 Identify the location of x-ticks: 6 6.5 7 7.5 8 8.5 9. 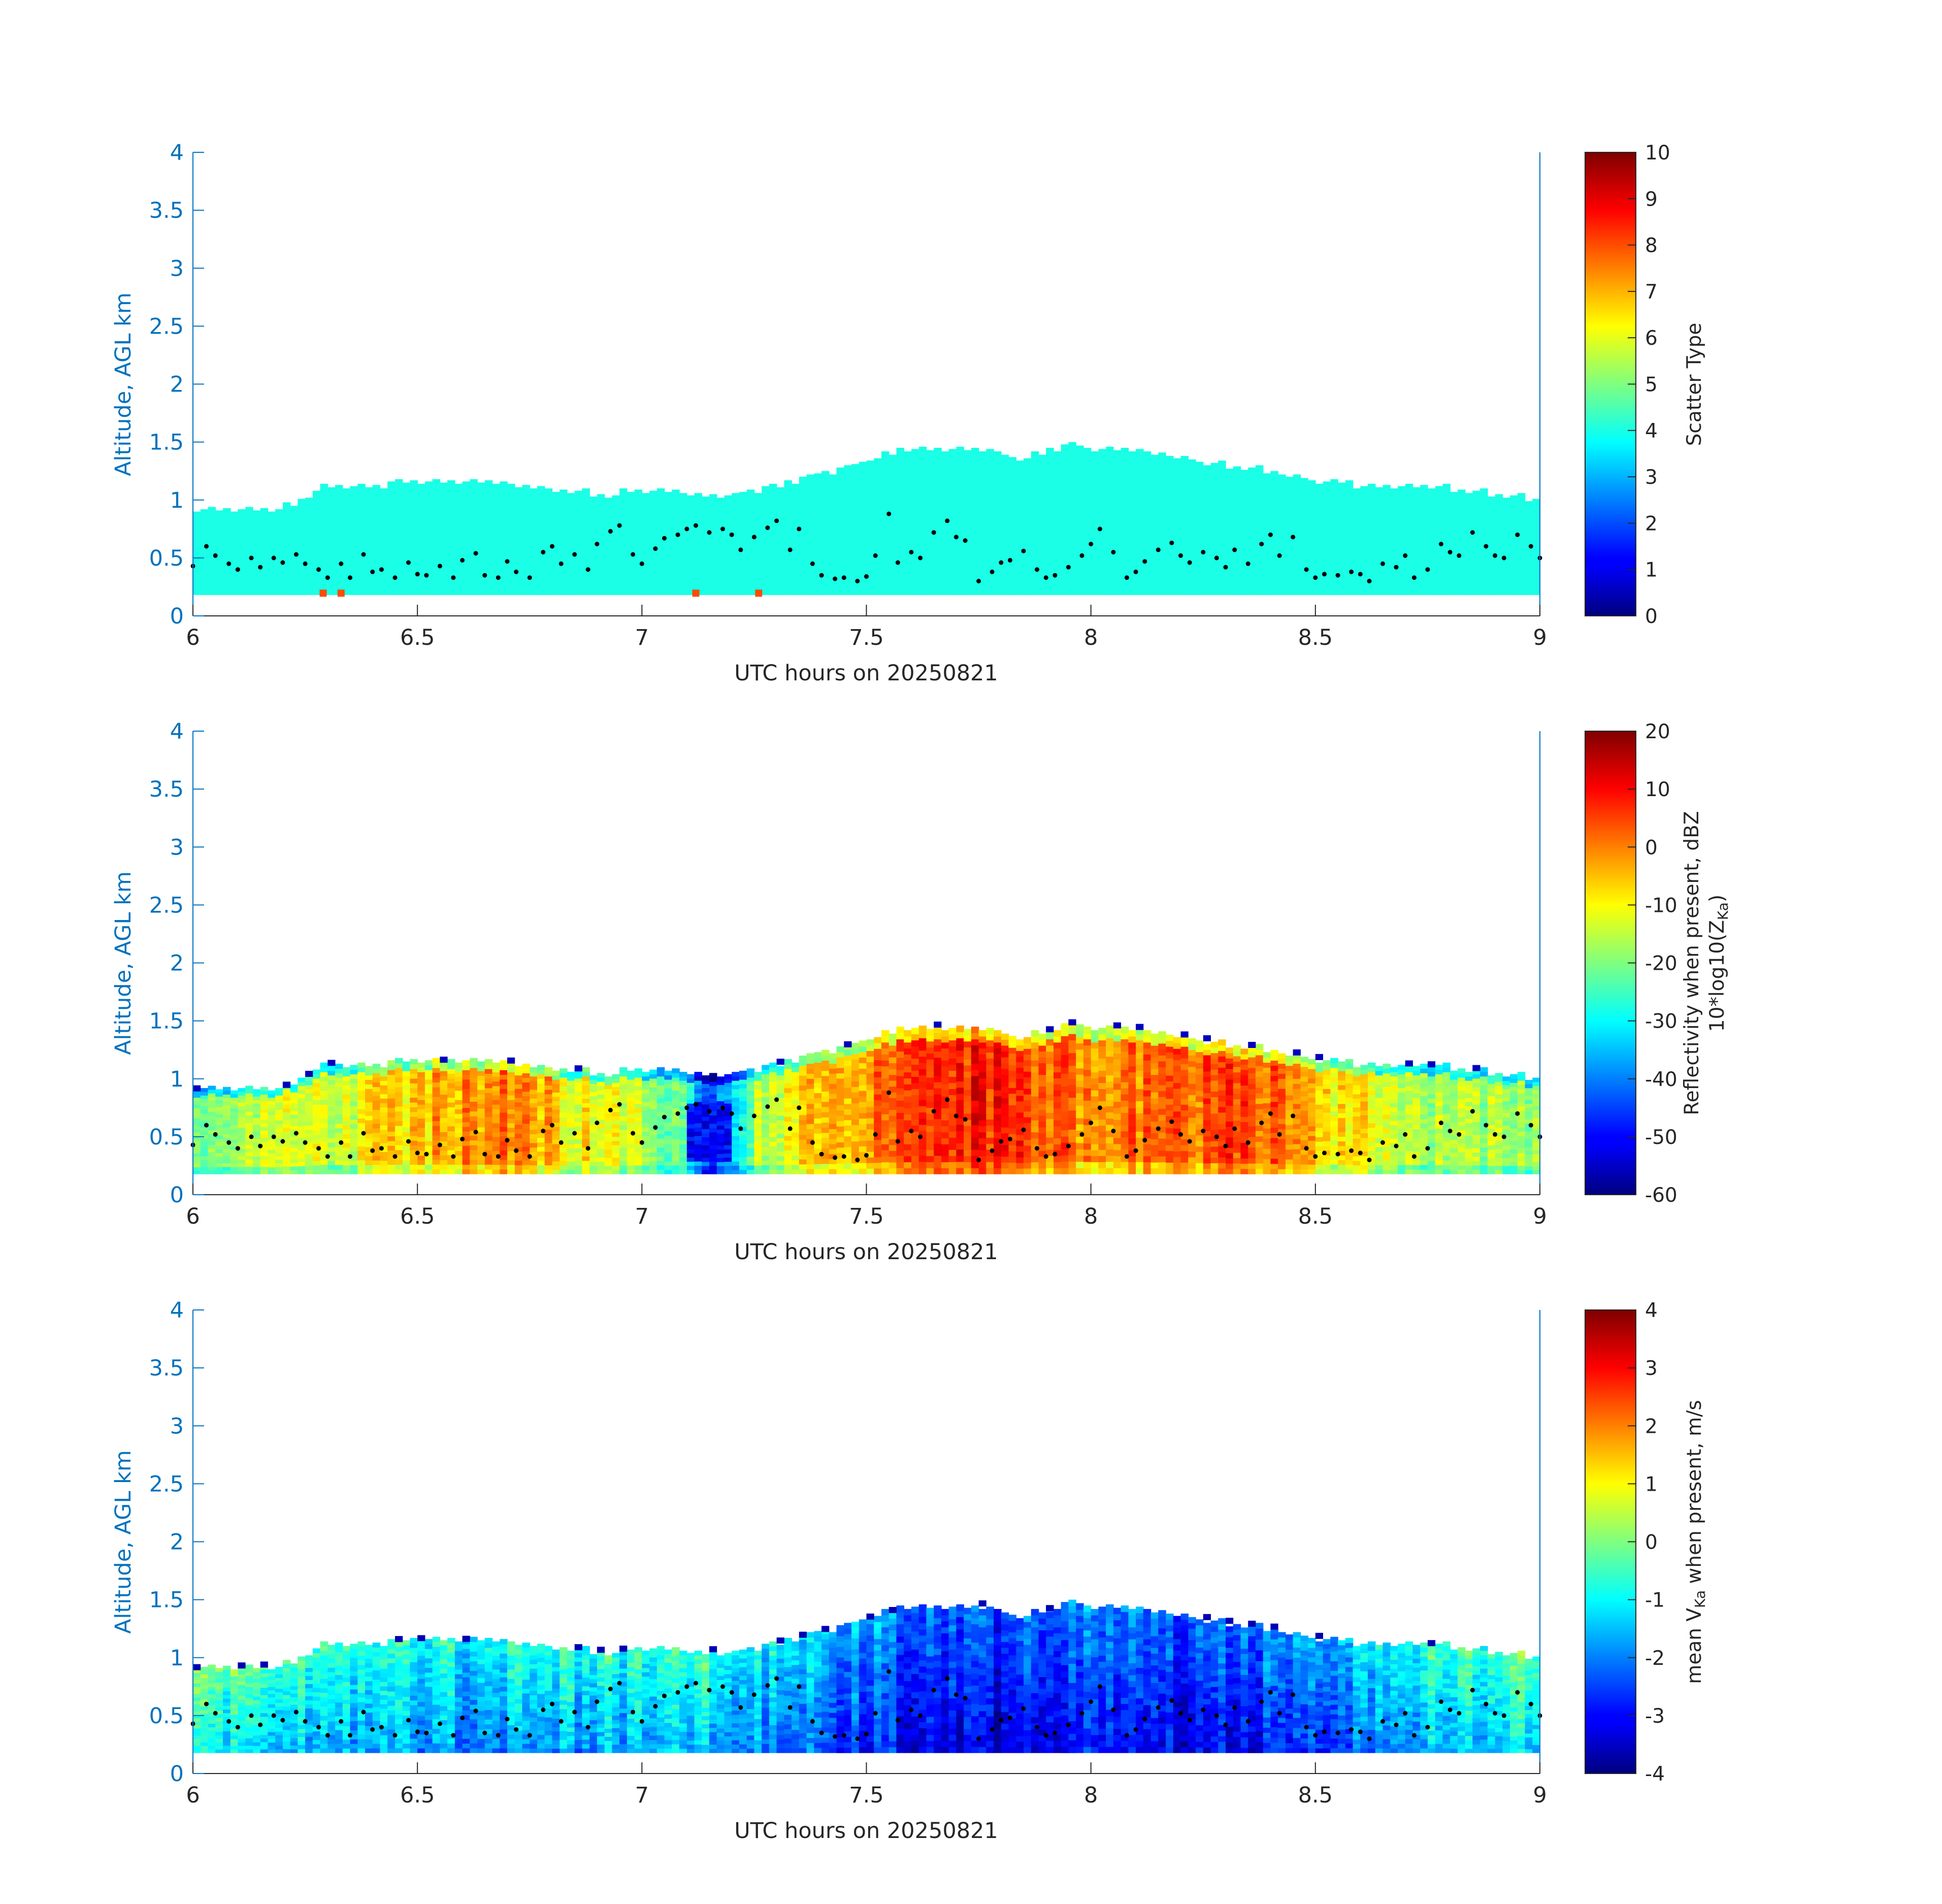
(866, 627).